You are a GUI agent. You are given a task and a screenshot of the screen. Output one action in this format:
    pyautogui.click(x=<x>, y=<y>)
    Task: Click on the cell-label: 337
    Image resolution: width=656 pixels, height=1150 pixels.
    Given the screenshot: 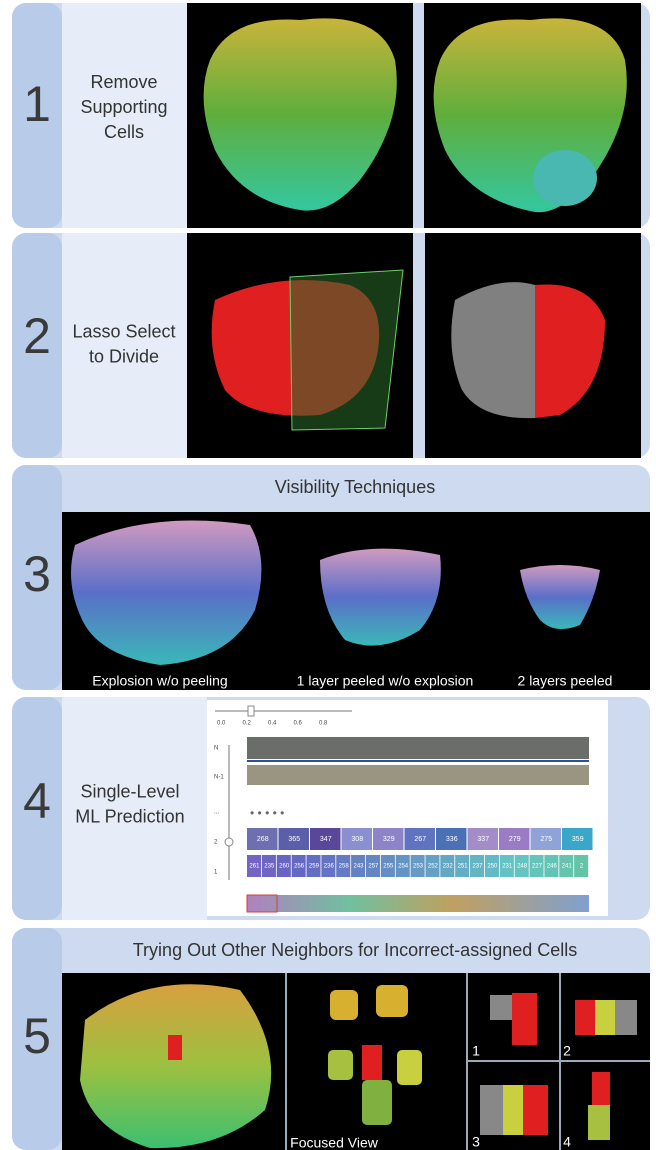 What is the action you would take?
    pyautogui.click(x=483, y=839)
    